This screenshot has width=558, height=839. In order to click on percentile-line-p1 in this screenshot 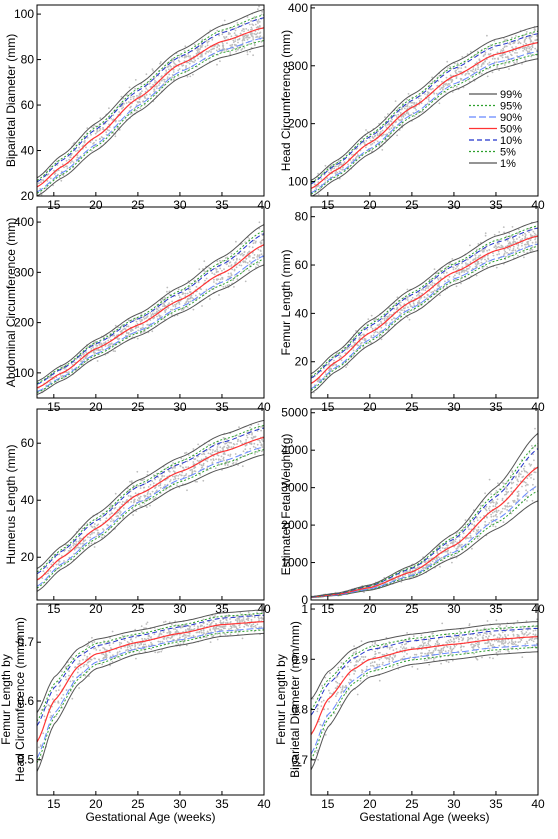, I will do `click(424, 322)`.